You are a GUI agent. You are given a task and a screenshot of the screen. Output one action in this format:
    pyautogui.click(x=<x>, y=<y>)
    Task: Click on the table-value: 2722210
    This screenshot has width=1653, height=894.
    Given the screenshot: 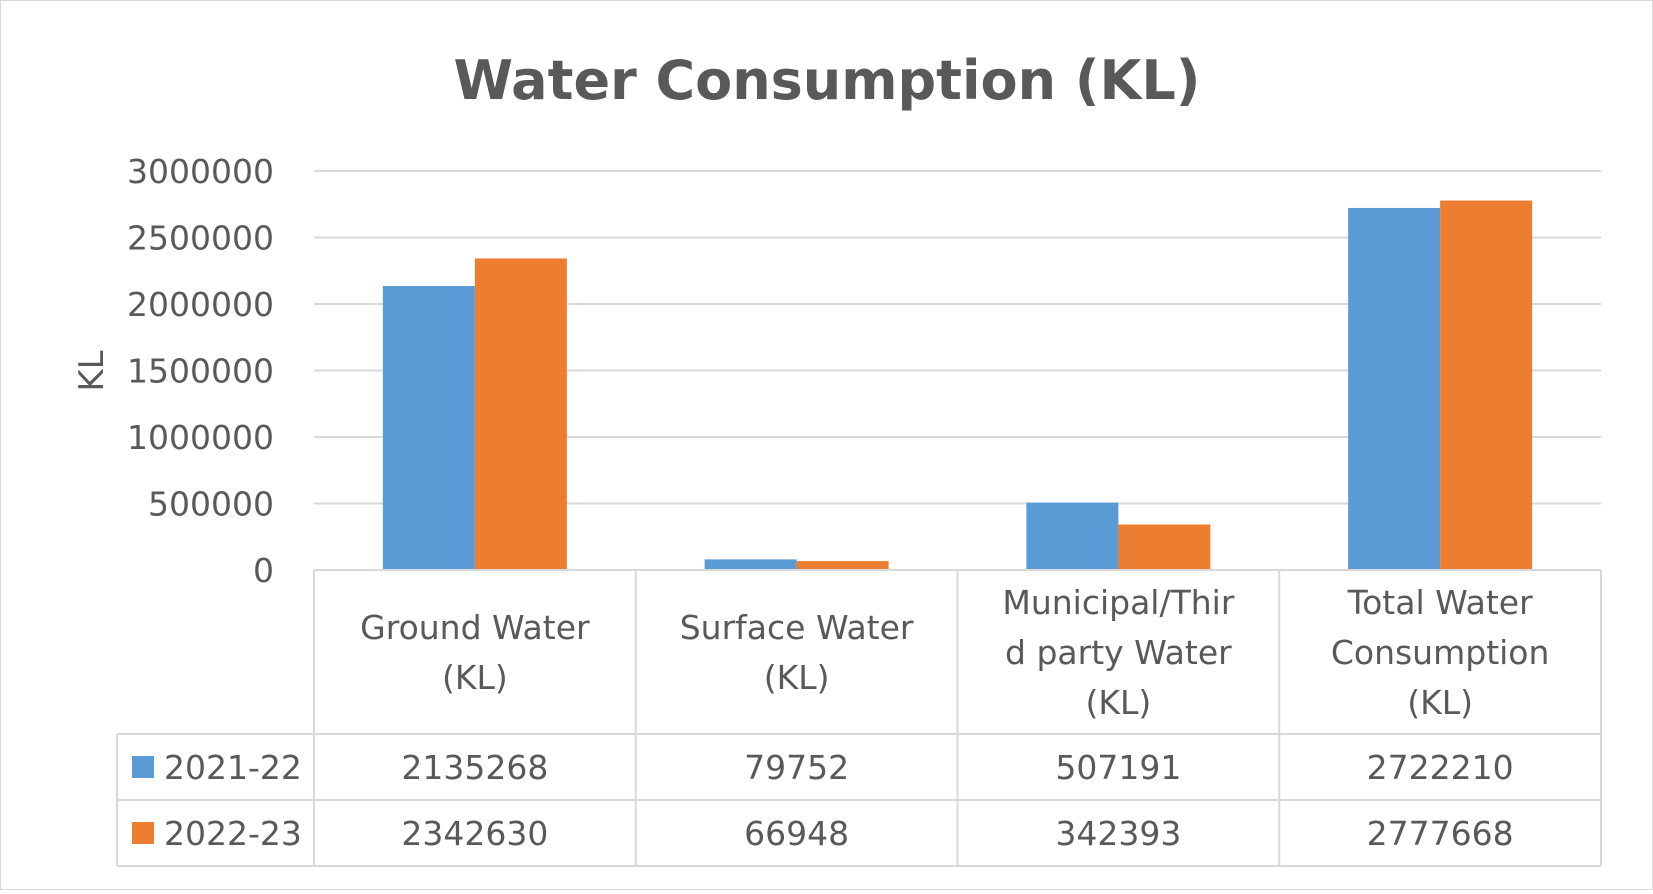 What is the action you would take?
    pyautogui.click(x=1440, y=767)
    